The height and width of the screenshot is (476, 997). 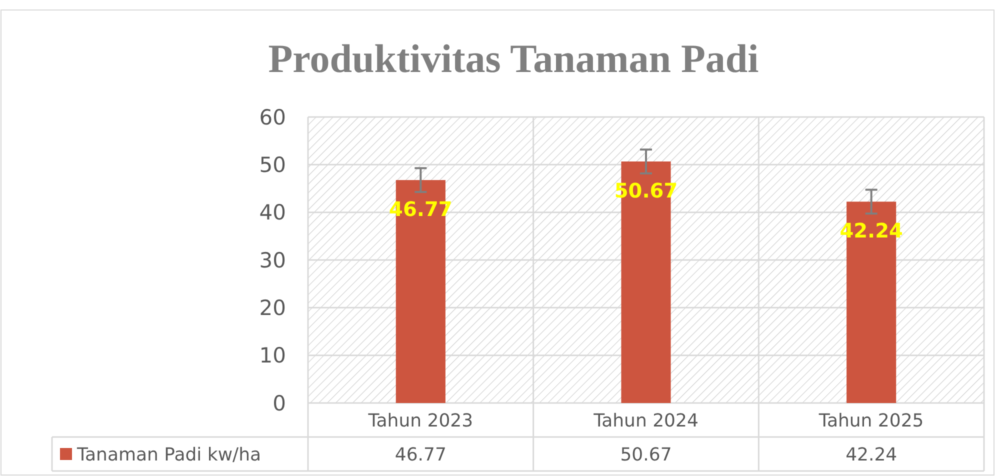 I want to click on y-tick-label: 10, so click(x=272, y=356).